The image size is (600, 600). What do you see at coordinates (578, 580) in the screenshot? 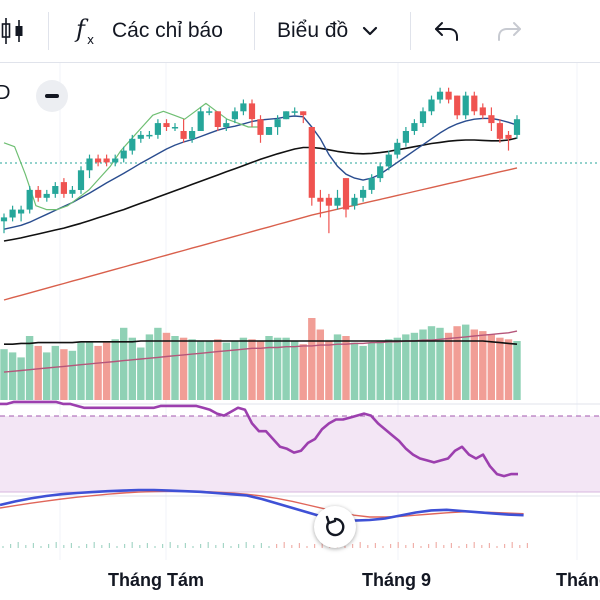
I see `time-axis-label: Tháng` at bounding box center [578, 580].